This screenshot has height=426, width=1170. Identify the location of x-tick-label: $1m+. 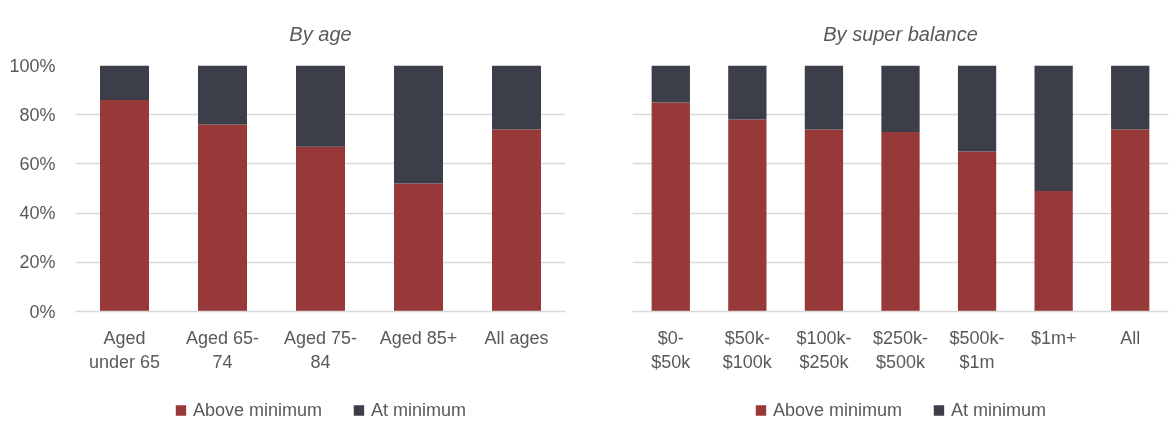
(1053, 337).